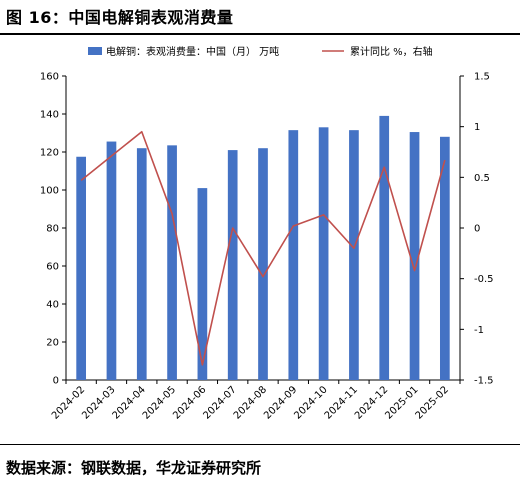 The height and width of the screenshot is (486, 520). Describe the element at coordinates (49, 115) in the screenshot. I see `left-axis-tick-label: 140` at that location.